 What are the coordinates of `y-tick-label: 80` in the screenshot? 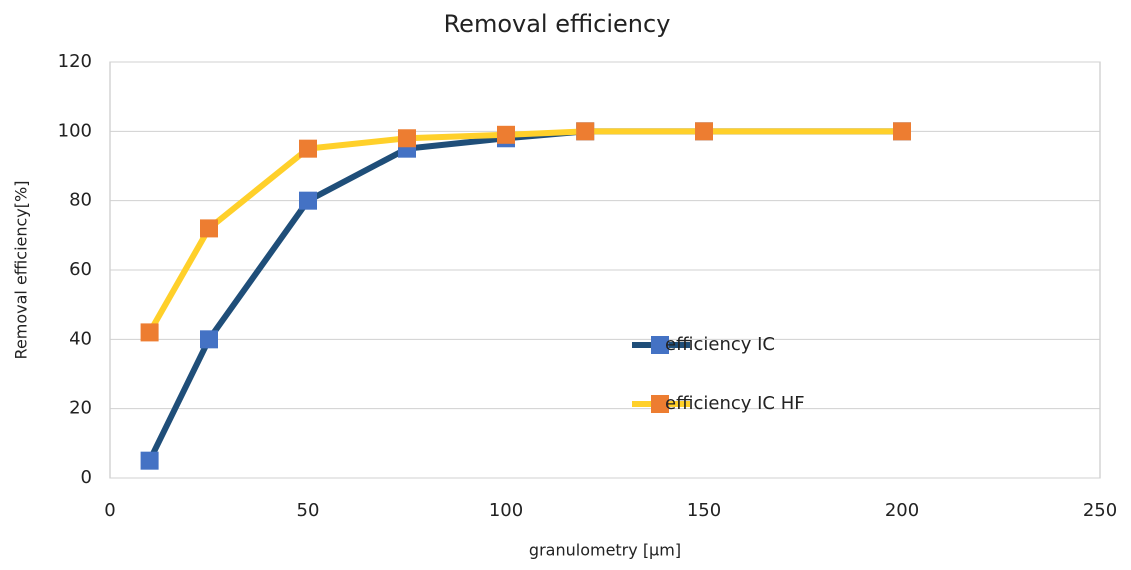 It's located at (80, 200).